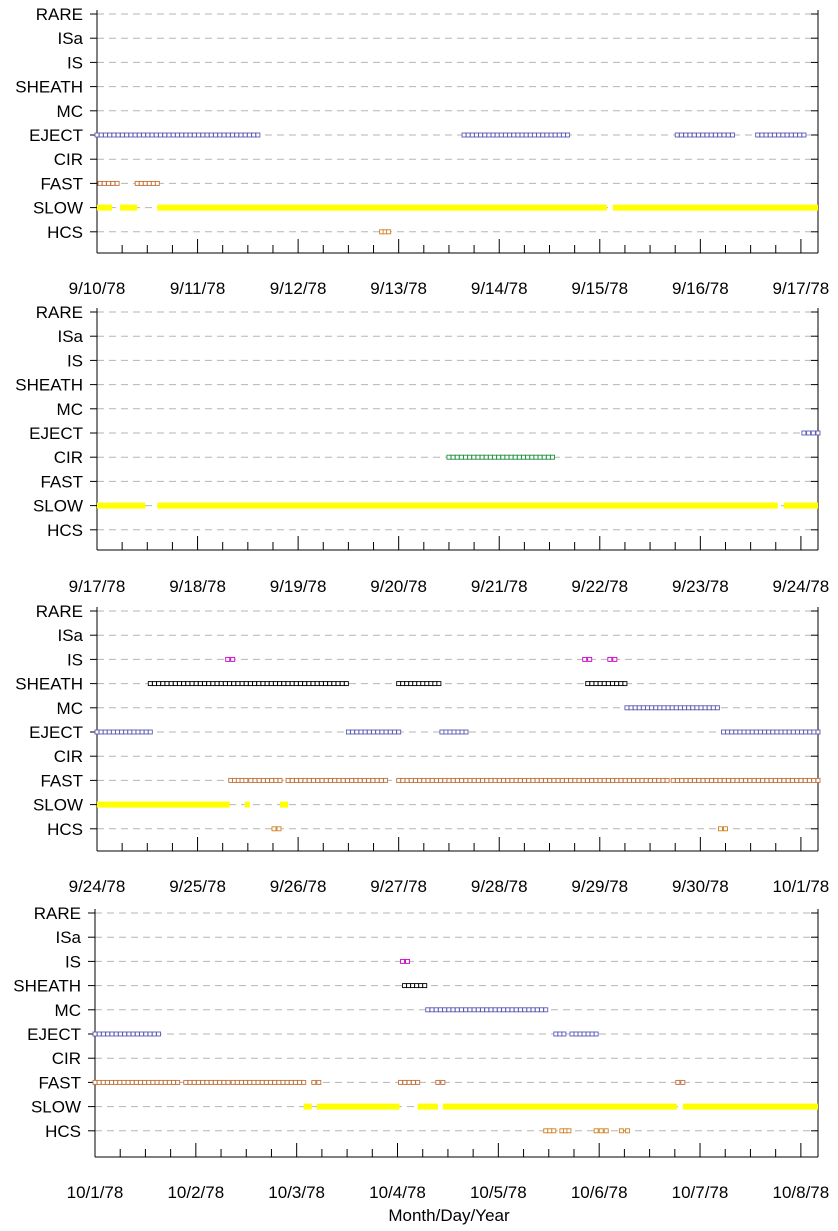  I want to click on x-tick-label: 9/28/78, so click(499, 886).